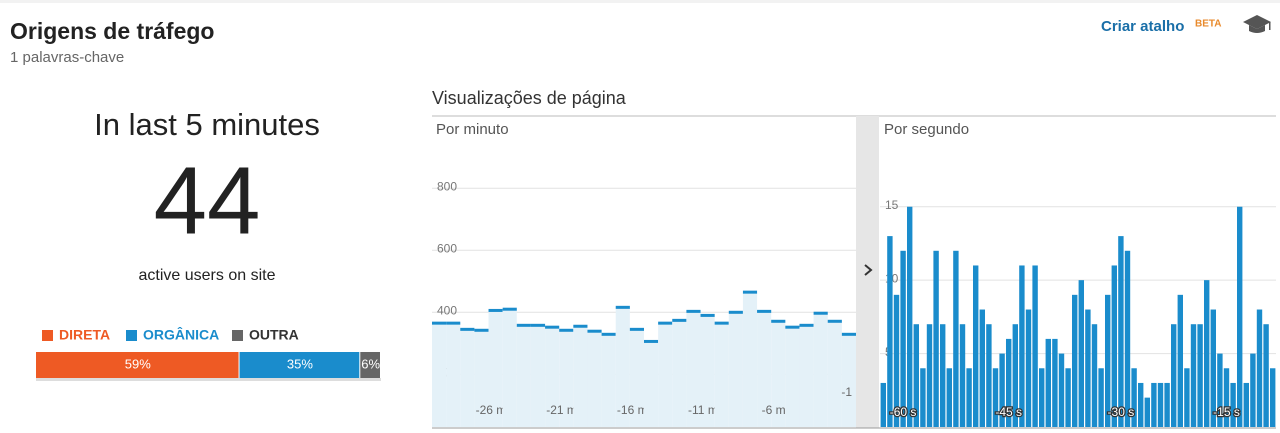  Describe the element at coordinates (208, 379) in the screenshot. I see `share-shadow` at that location.